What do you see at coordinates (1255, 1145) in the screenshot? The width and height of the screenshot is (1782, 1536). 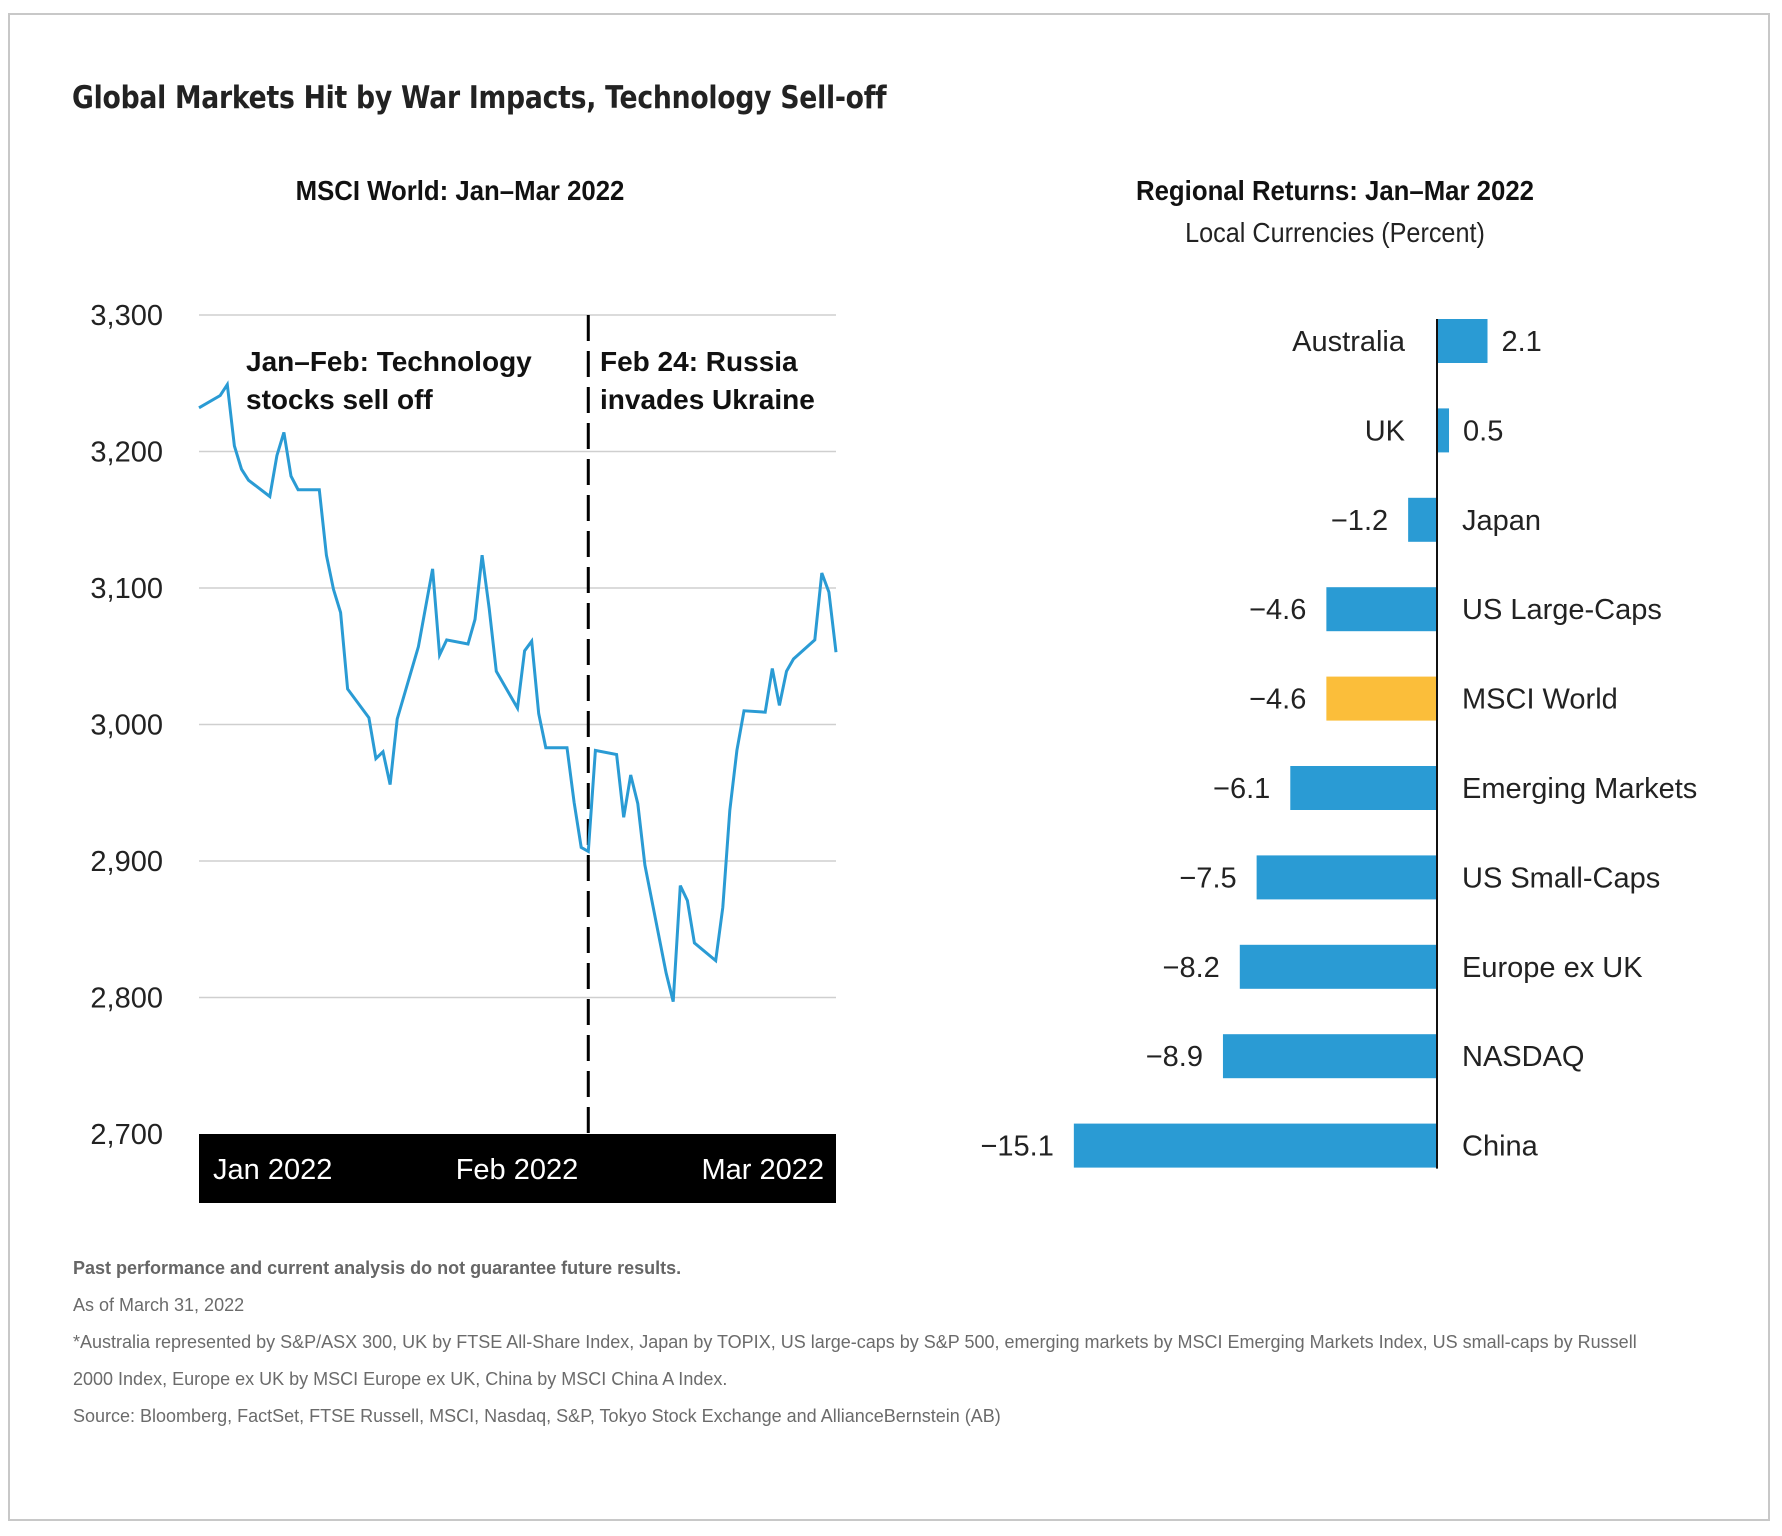 I see `bar-china` at bounding box center [1255, 1145].